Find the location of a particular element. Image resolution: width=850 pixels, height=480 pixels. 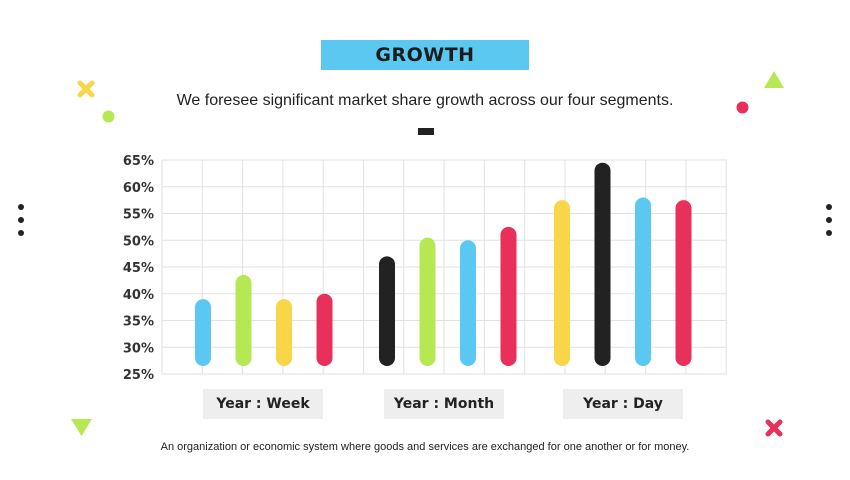

title-banner: GROWTH is located at coordinates (425, 55).